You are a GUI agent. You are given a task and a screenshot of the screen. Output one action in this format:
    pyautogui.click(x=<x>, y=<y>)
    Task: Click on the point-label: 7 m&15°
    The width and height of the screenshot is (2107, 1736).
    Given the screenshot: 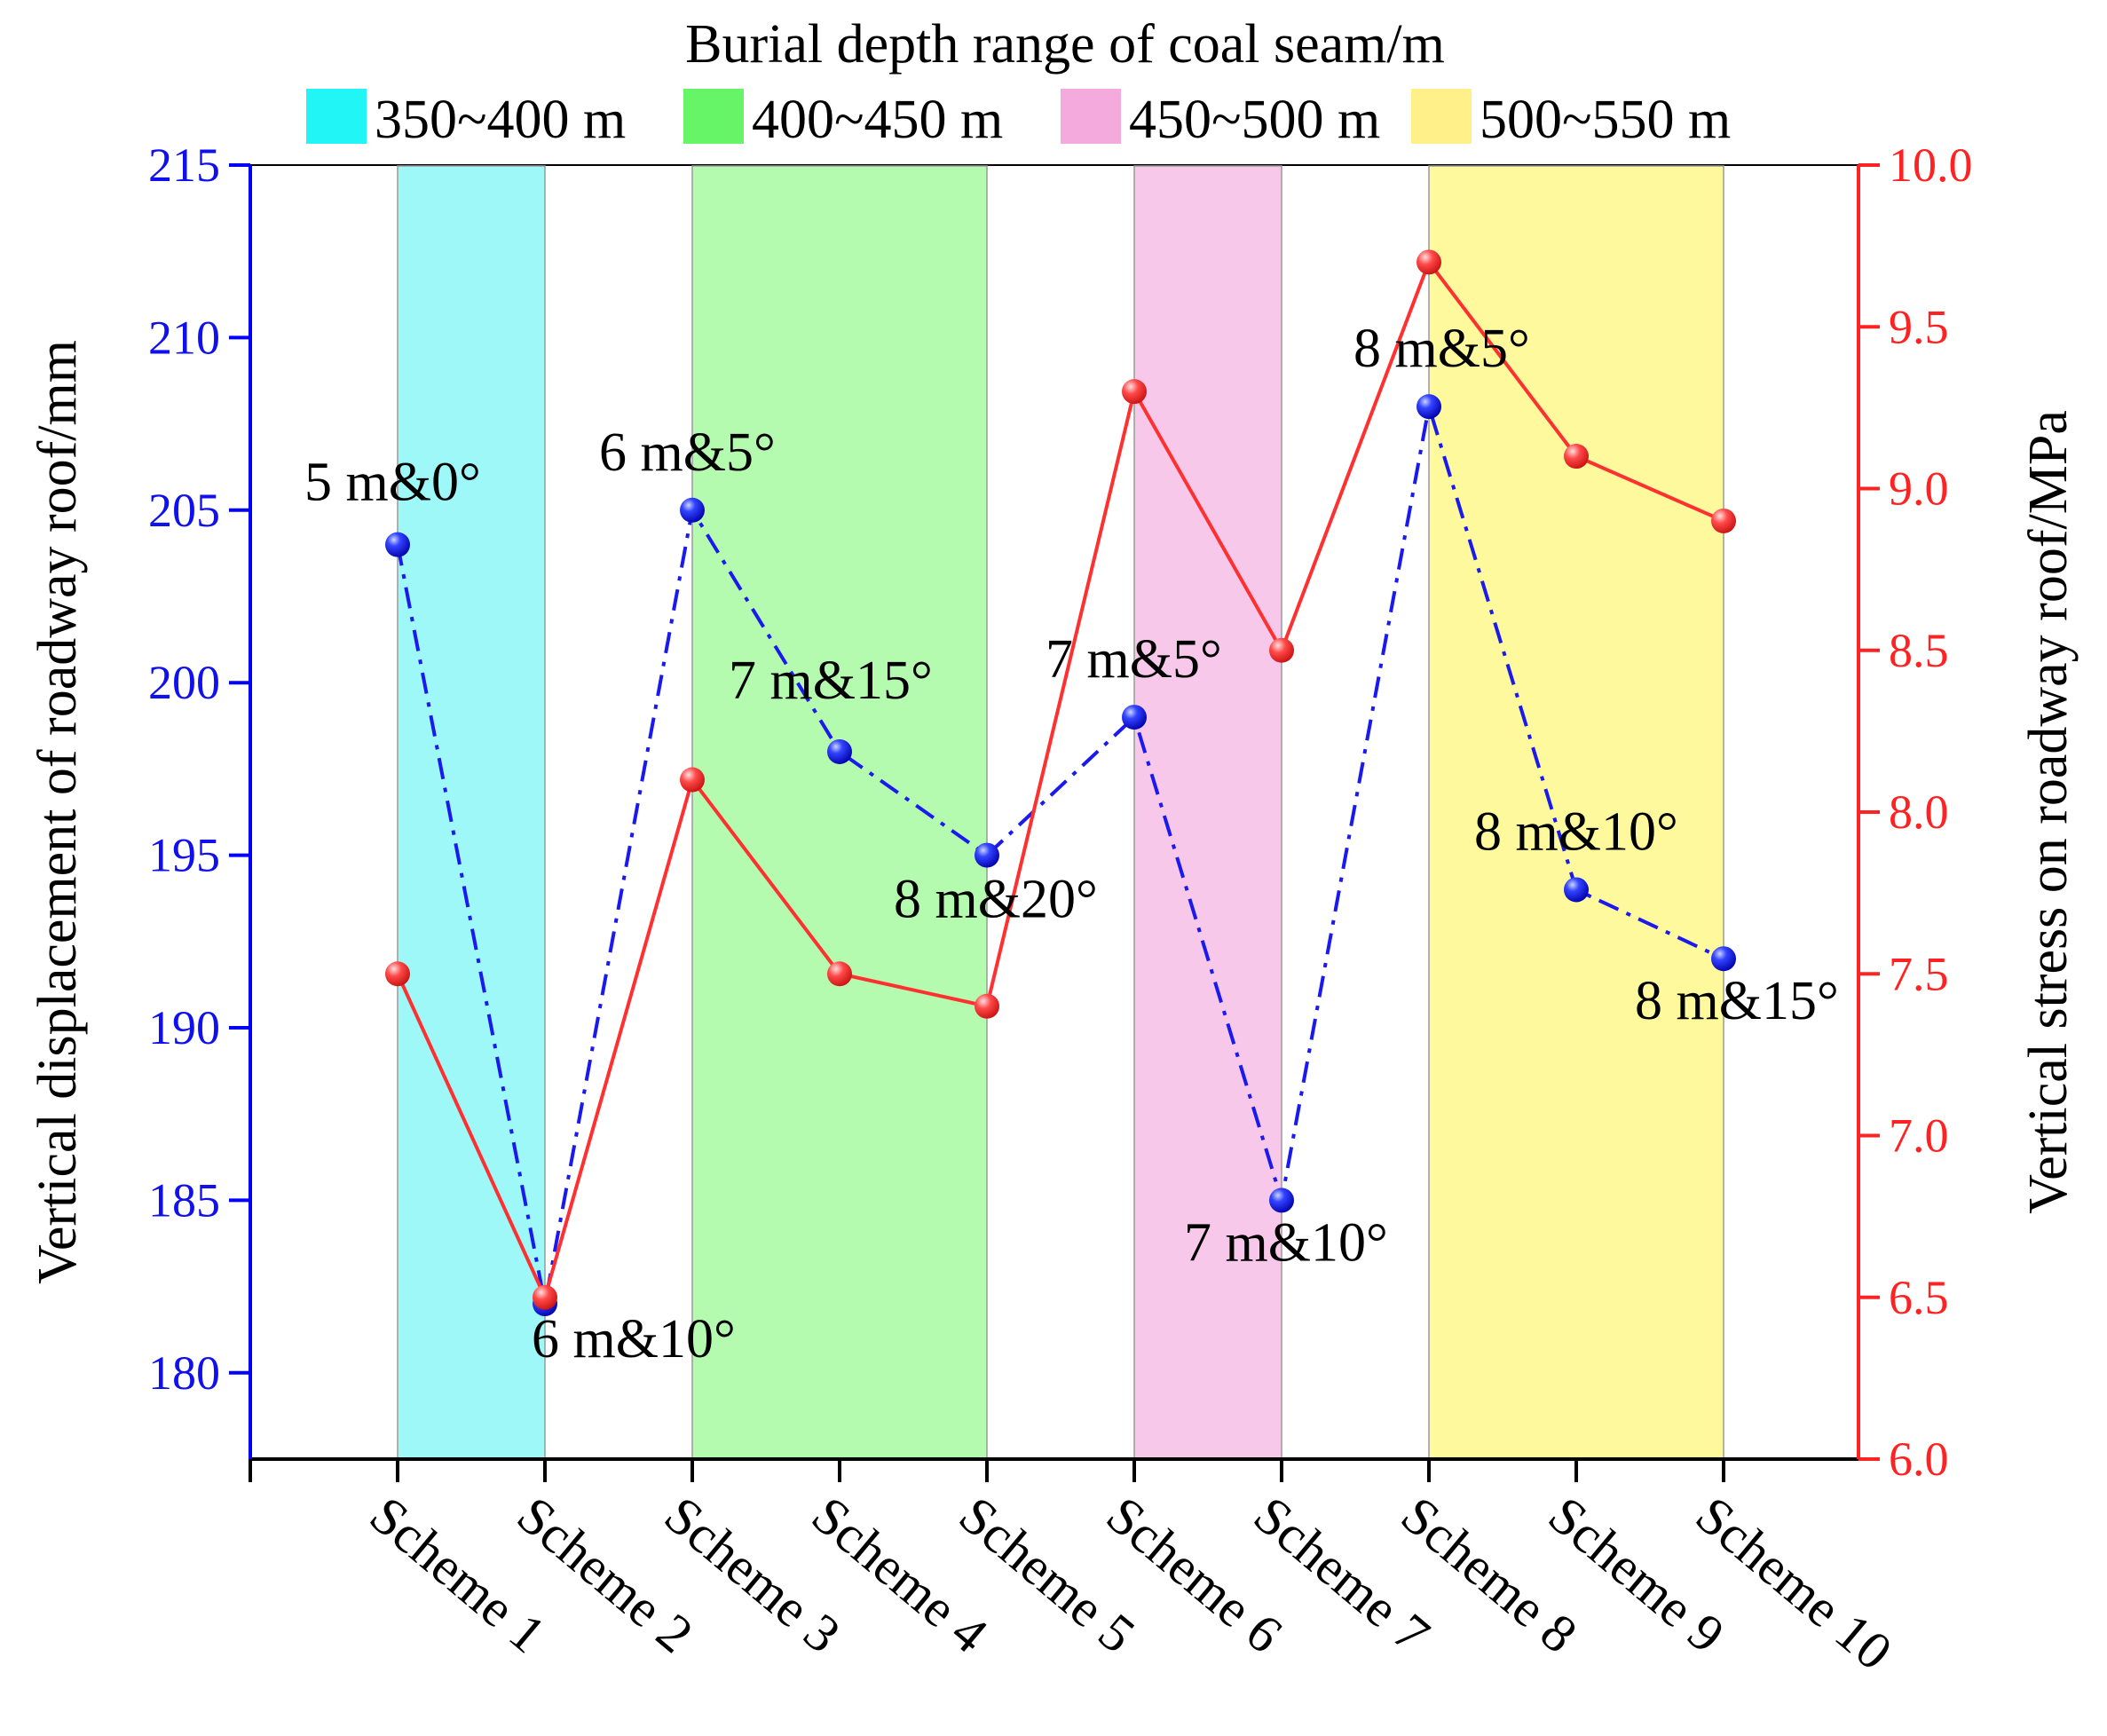 What is the action you would take?
    pyautogui.click(x=831, y=681)
    